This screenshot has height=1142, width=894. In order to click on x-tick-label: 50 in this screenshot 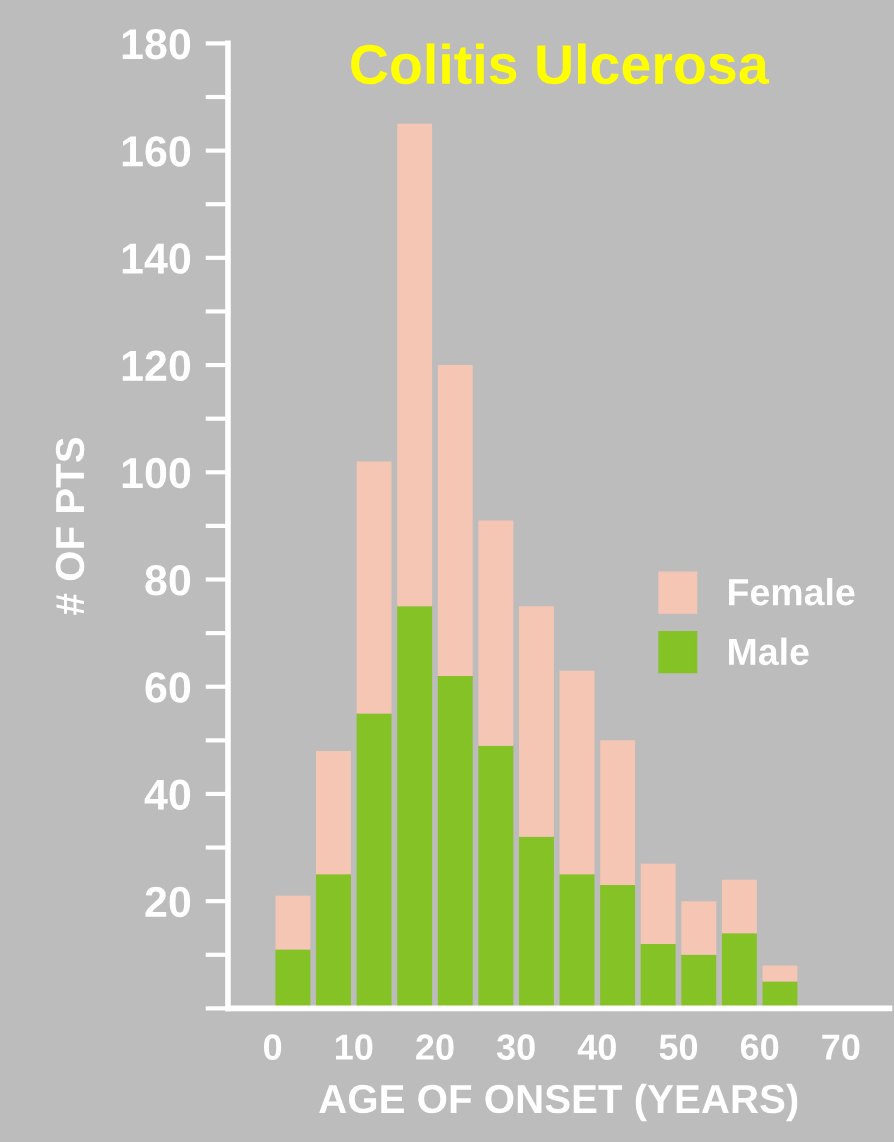, I will do `click(678, 1047)`.